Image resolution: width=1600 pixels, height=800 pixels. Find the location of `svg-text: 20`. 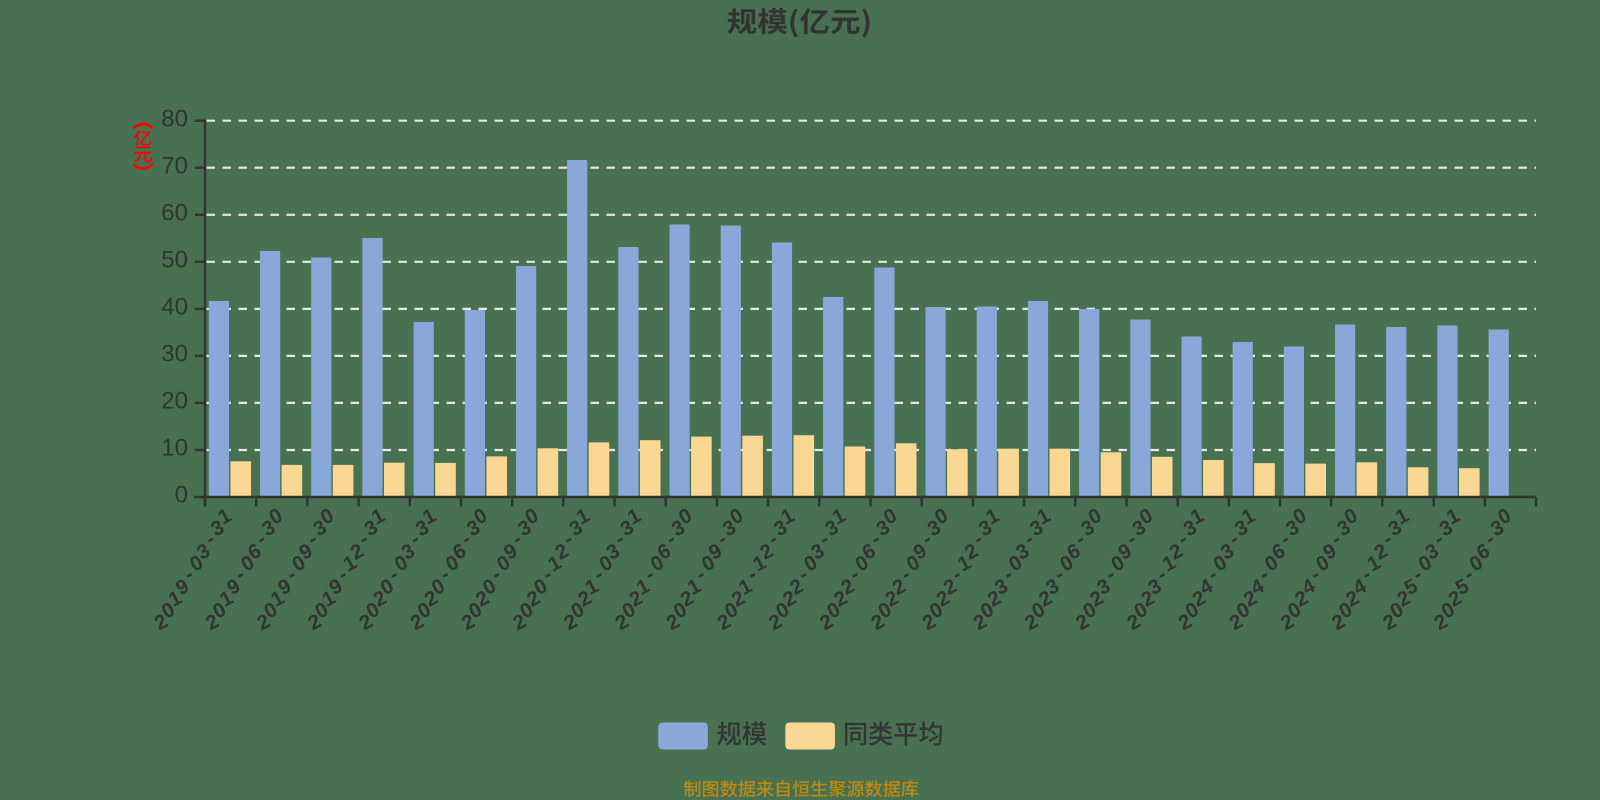

svg-text: 20 is located at coordinates (174, 401).